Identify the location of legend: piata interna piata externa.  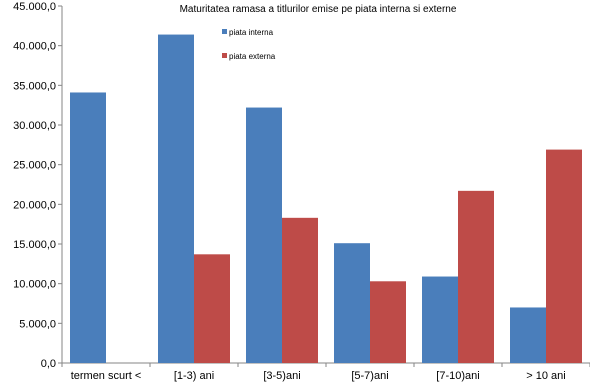
(249, 44).